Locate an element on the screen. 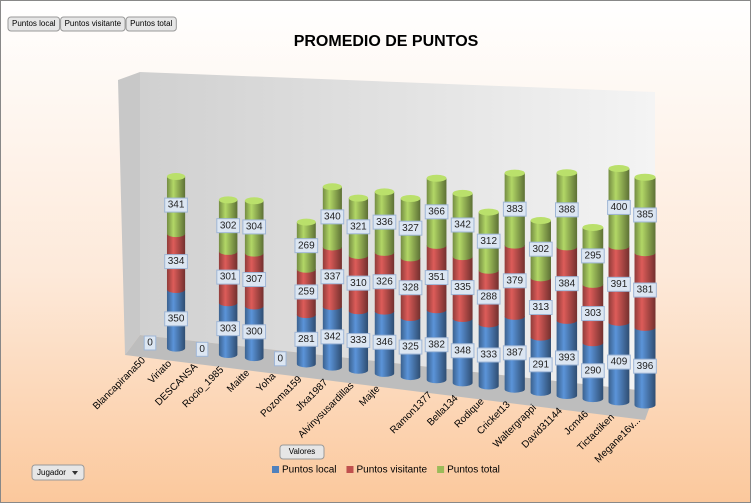 The height and width of the screenshot is (503, 751). values-button is located at coordinates (302, 452).